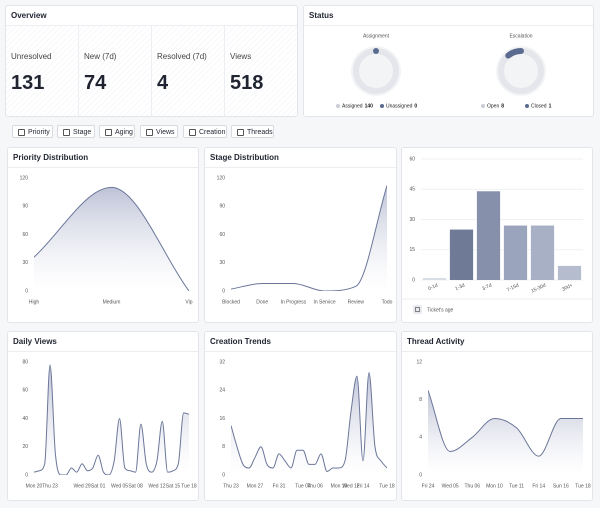  Describe the element at coordinates (460, 287) in the screenshot. I see `x-tick-label: 1-3d` at that location.